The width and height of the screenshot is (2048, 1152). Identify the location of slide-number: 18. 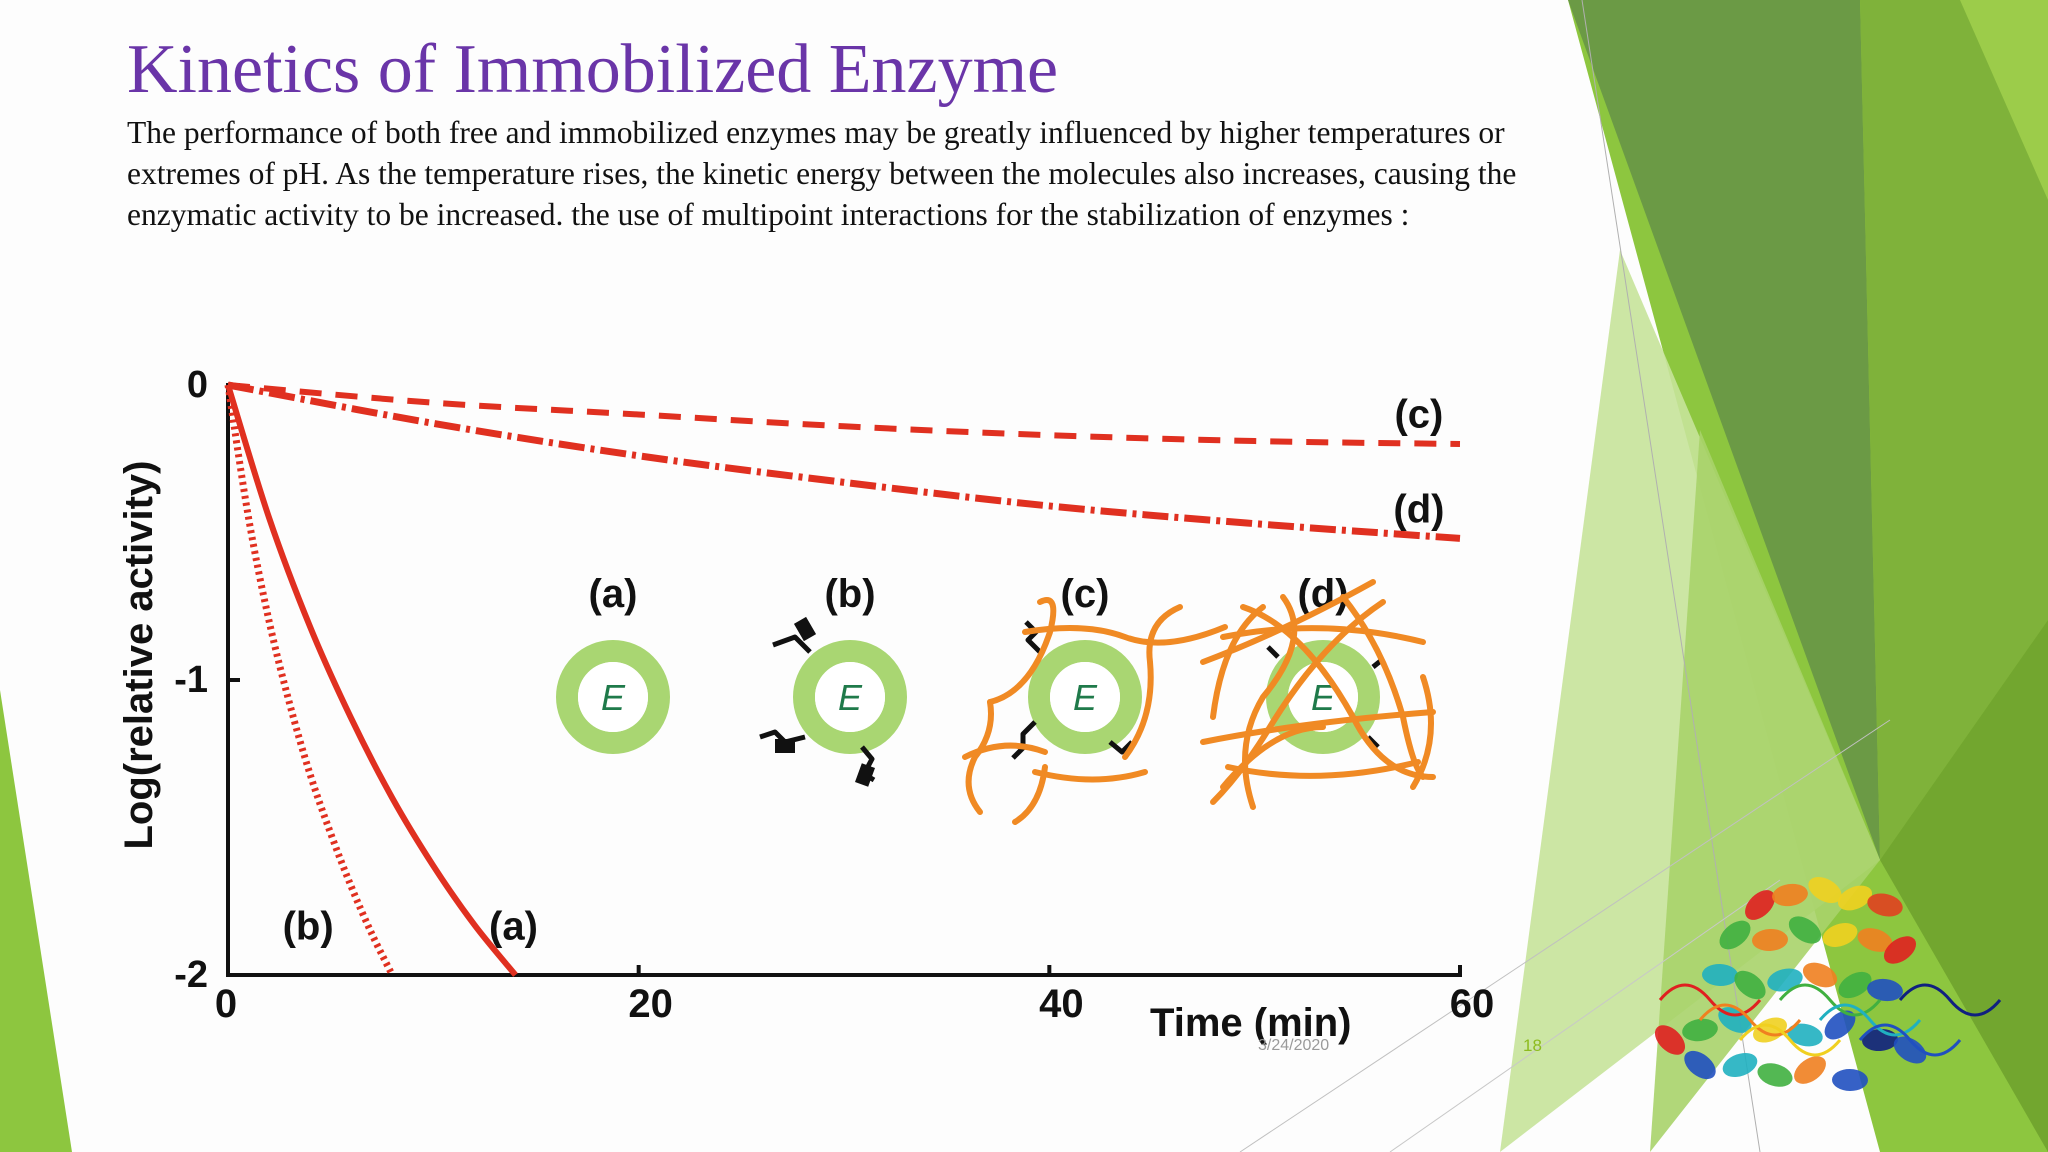
(1532, 1045).